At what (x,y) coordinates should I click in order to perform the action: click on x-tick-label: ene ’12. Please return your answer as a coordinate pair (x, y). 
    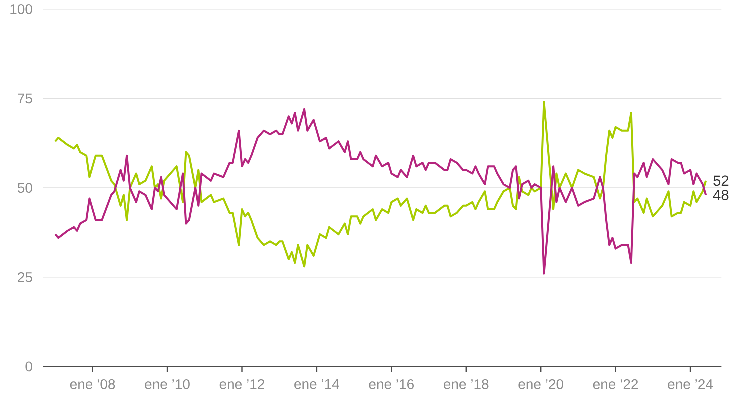
    Looking at the image, I should click on (242, 385).